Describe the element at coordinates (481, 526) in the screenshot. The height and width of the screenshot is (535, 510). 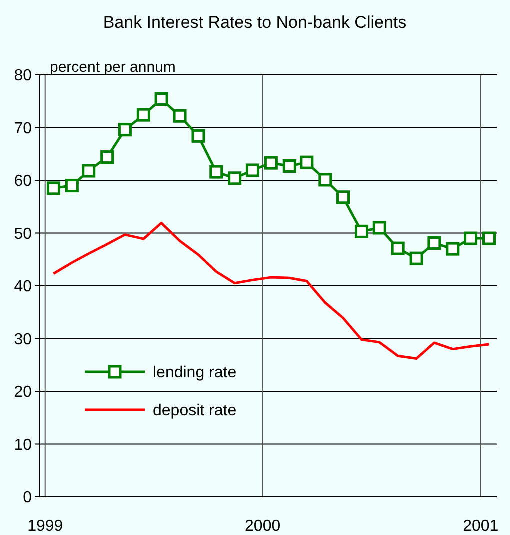
I see `x-tick-label: 2001` at that location.